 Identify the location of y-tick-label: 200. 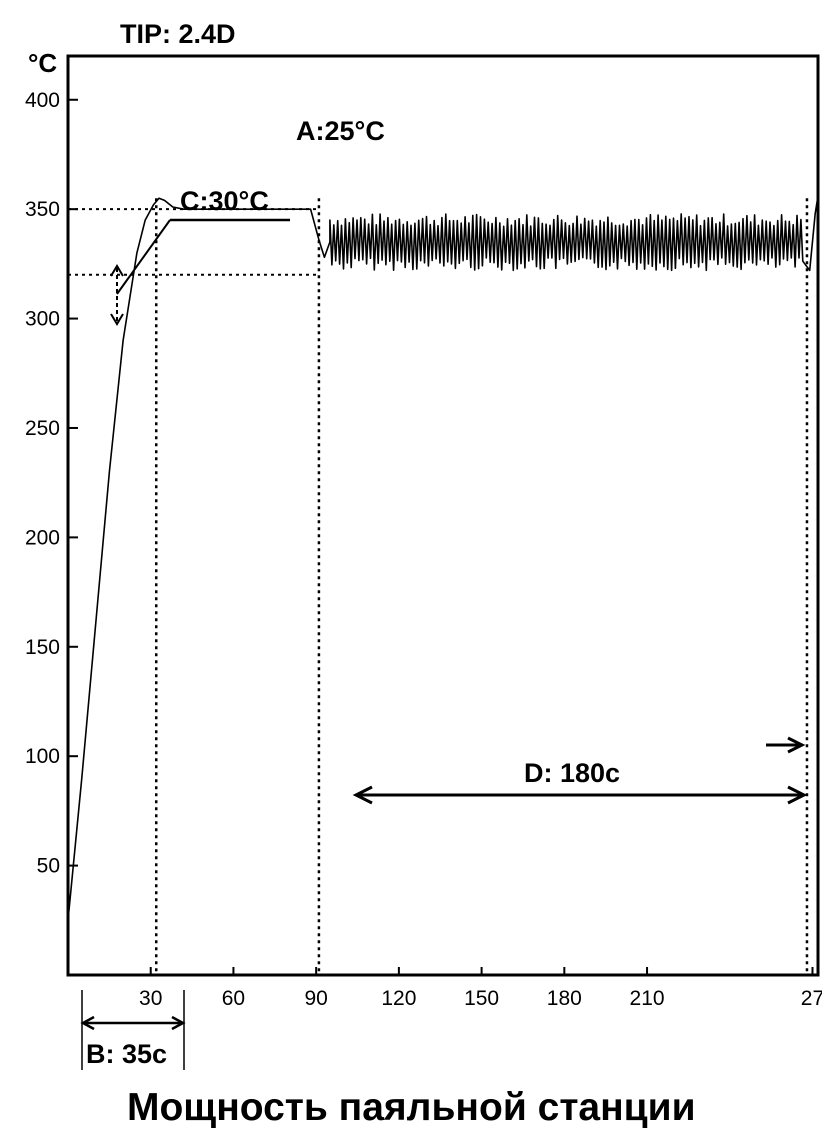
(42, 537).